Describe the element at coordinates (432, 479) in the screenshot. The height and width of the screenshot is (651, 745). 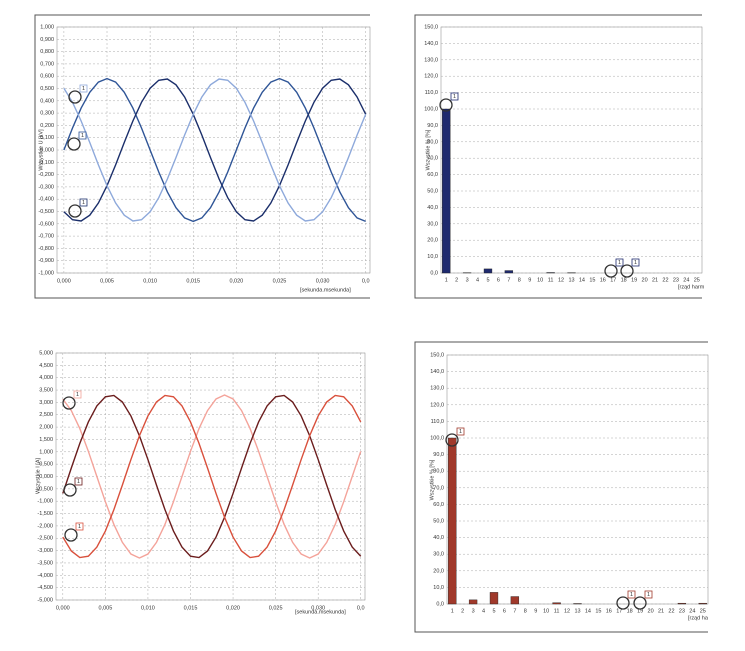
I see `y-axis-label: Wszystkie % [%]` at that location.